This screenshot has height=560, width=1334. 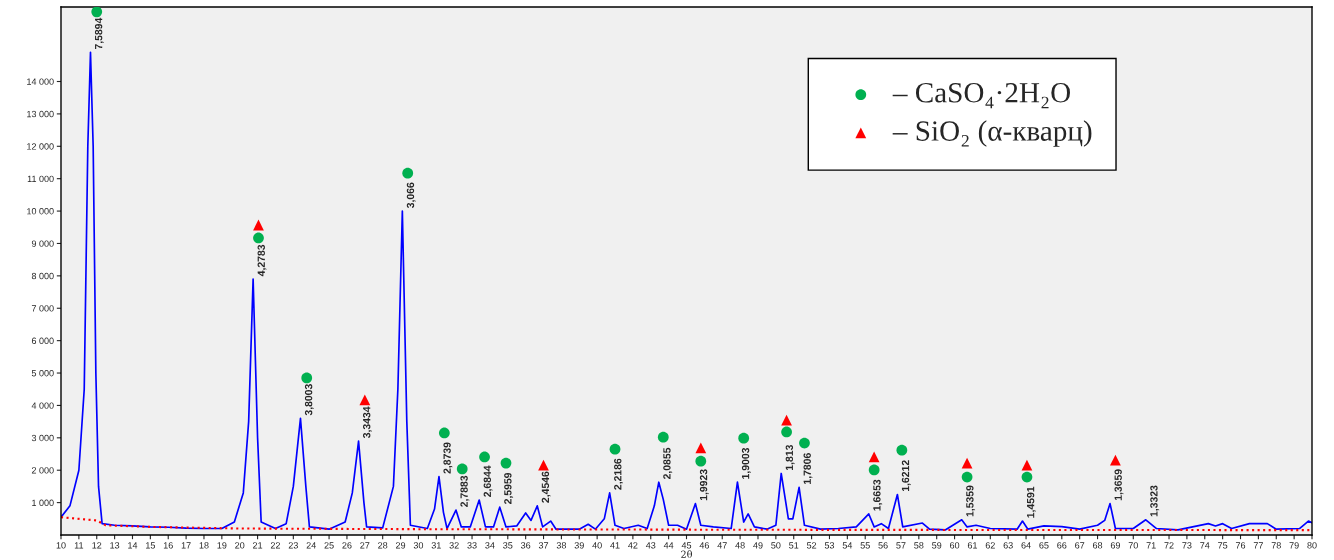 What do you see at coordinates (472, 545) in the screenshot?
I see `x-tick-label: 33` at bounding box center [472, 545].